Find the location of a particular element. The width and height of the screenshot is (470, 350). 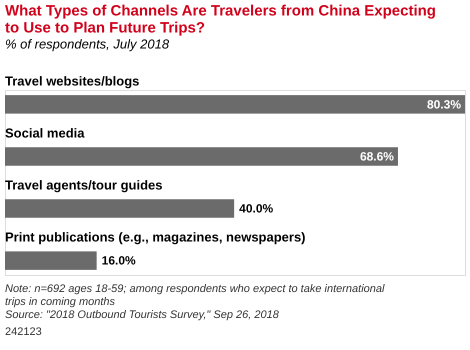

y-tick-label: Print publications (e.g., magazines, newspapers) is located at coordinates (155, 237).